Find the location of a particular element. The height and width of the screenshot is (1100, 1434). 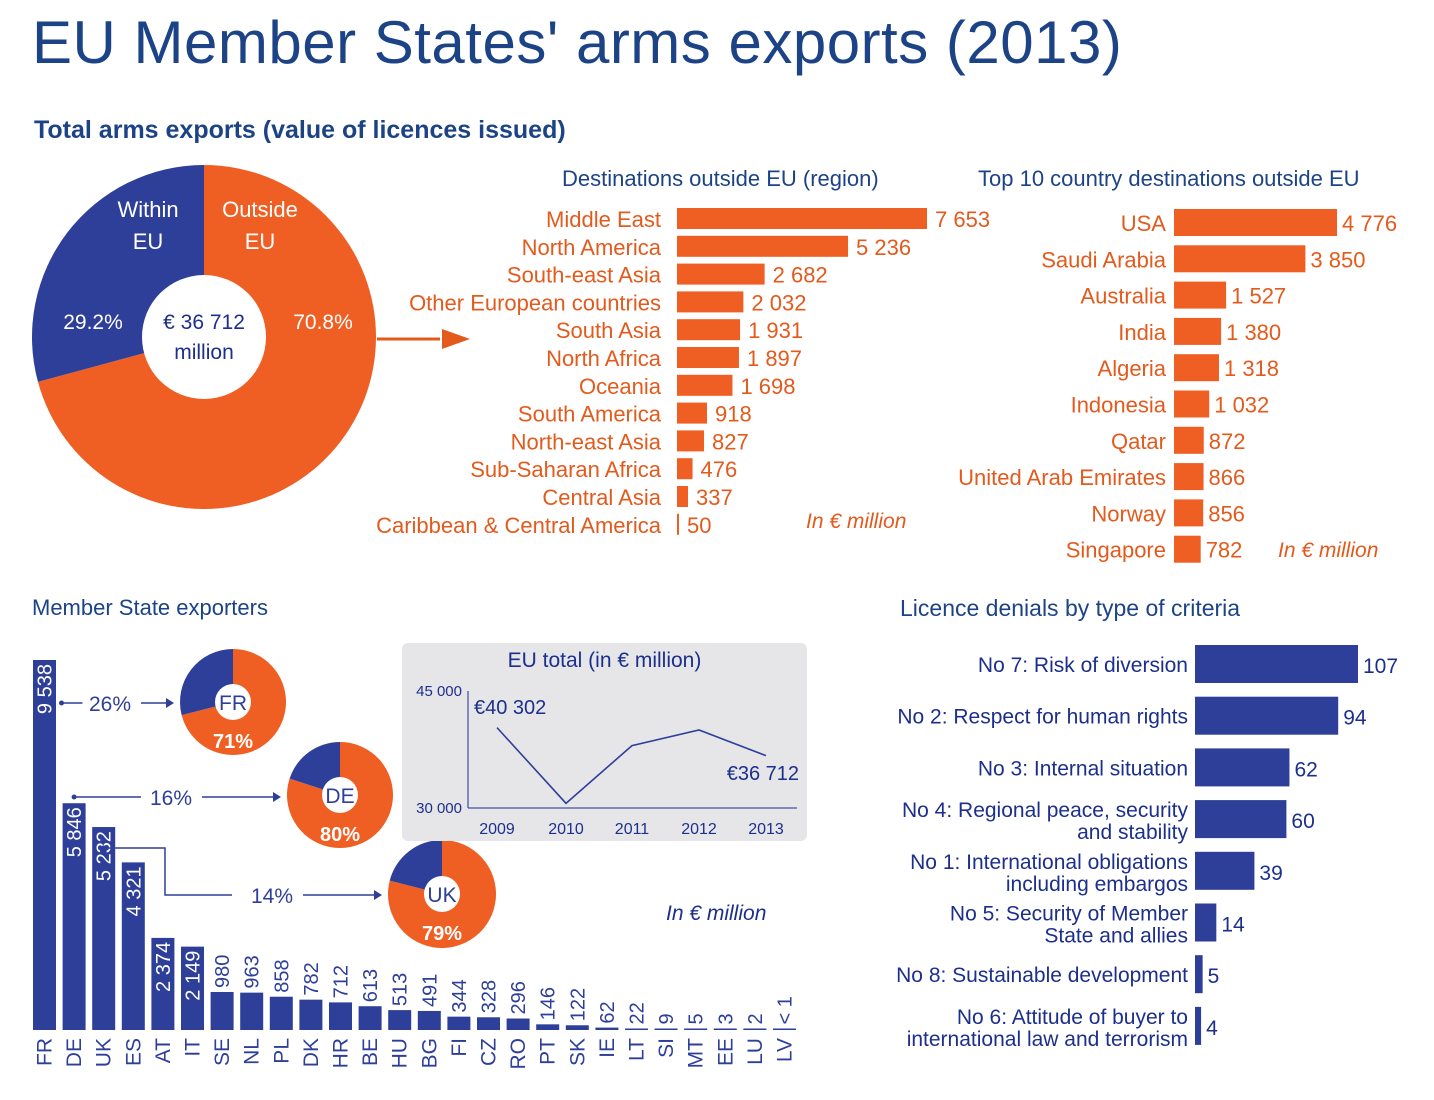

member-label-bg: BG is located at coordinates (429, 1053).